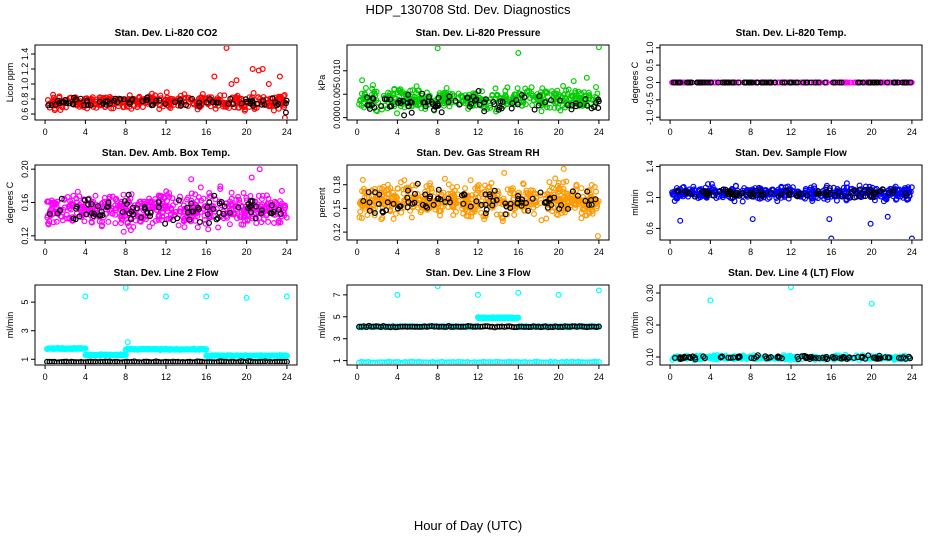  Describe the element at coordinates (650, 166) in the screenshot. I see `y-tick-label: 1.4` at that location.